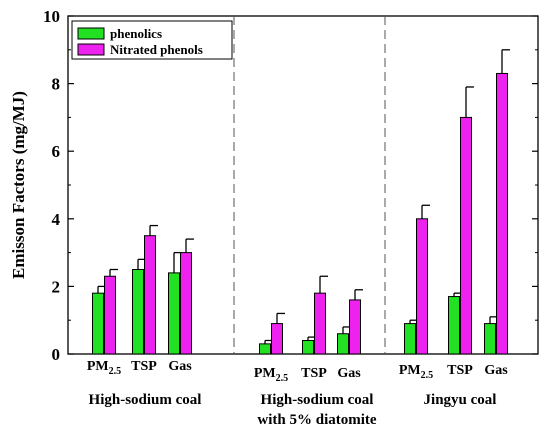  I want to click on group-label: Jingyu coal, so click(460, 400).